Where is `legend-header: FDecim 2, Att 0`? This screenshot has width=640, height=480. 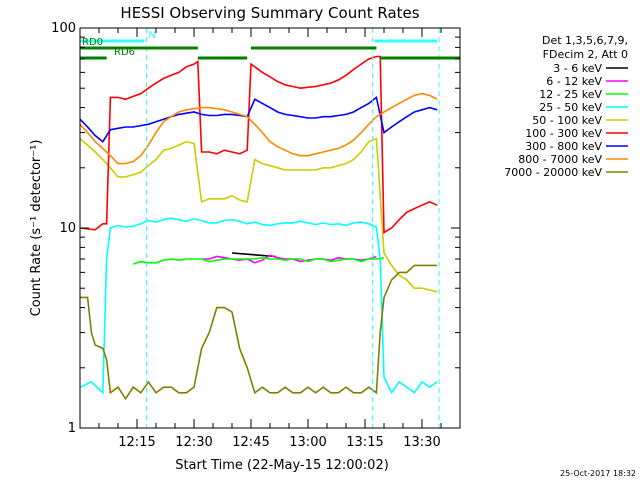 legend-header: FDecim 2, Att 0 is located at coordinates (585, 54).